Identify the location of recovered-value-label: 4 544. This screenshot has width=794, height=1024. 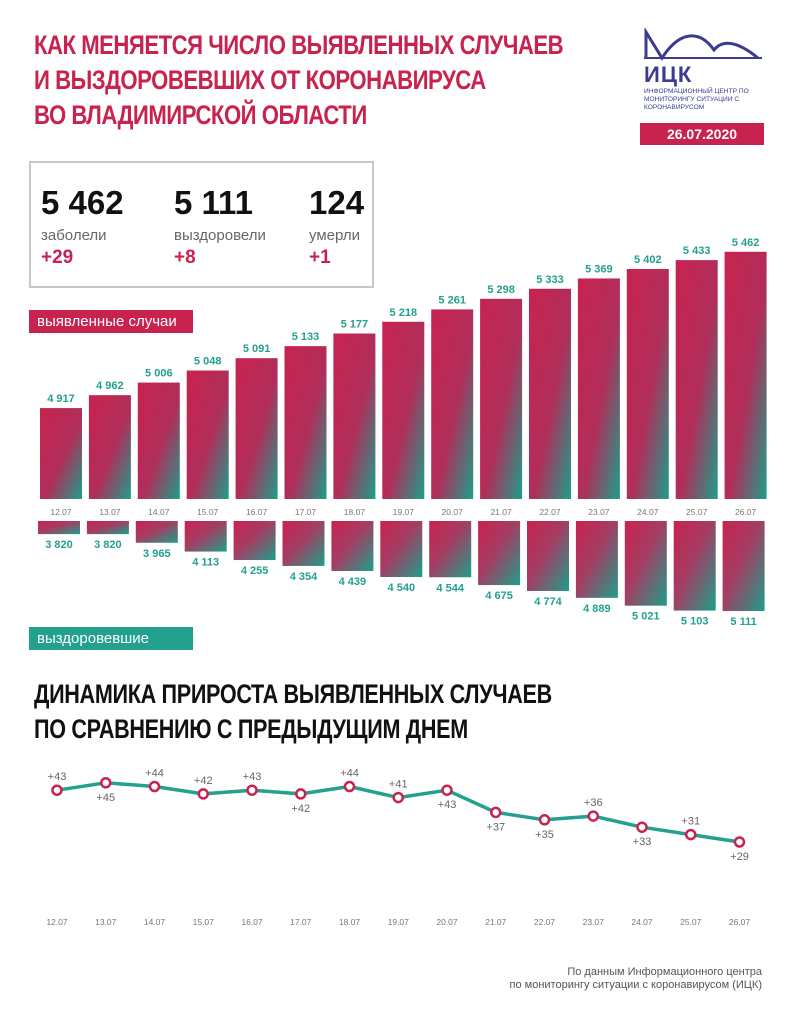
(450, 588).